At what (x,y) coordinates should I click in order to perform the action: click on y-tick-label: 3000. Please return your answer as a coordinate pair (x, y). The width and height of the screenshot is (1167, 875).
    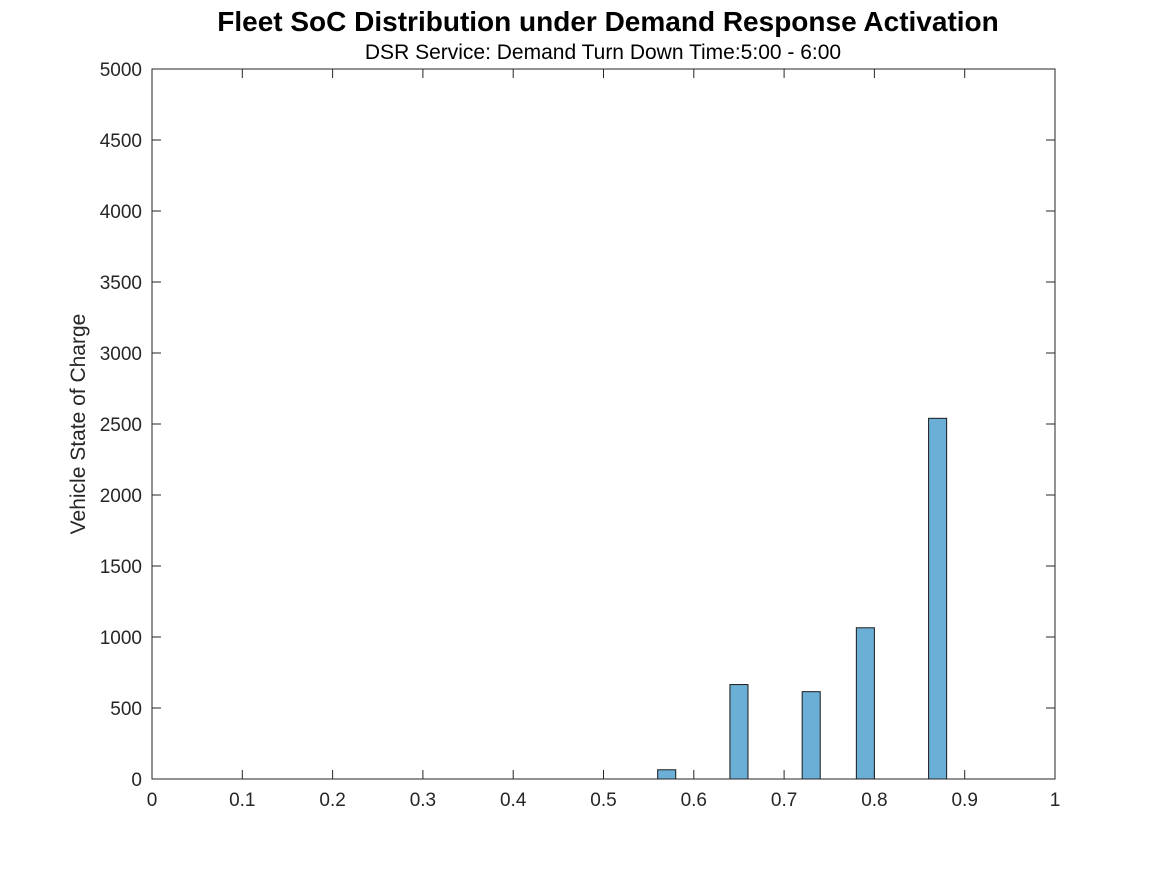
    Looking at the image, I should click on (121, 354).